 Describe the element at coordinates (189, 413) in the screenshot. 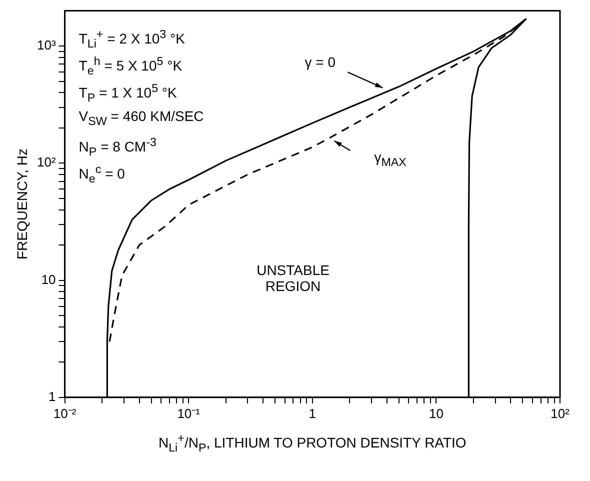

I see `x-tick-label: 10⁻¹` at that location.